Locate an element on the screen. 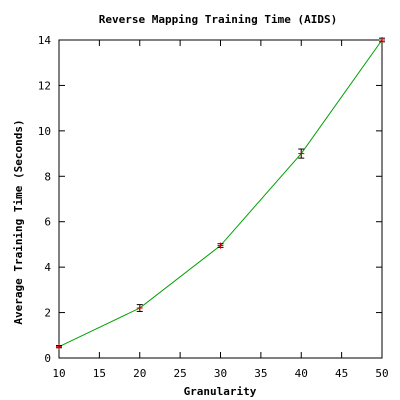  x-tick-label: 15 is located at coordinates (99, 373).